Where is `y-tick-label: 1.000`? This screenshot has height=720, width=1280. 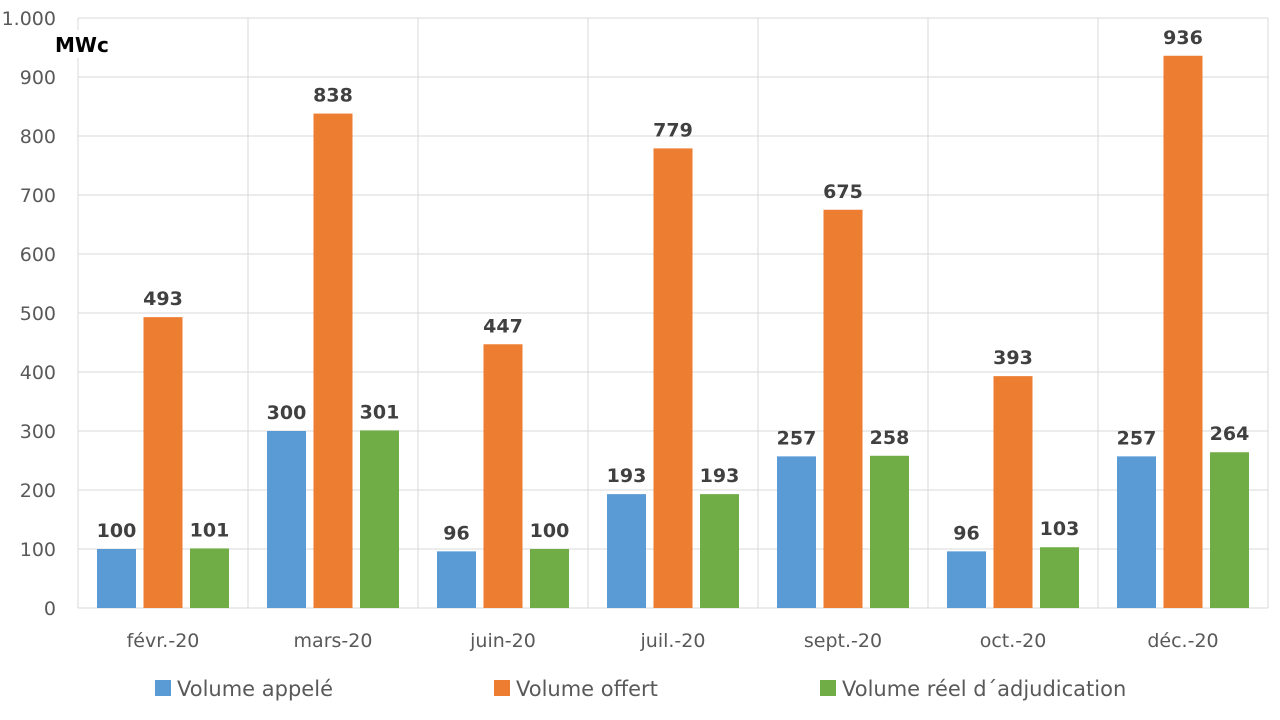 y-tick-label: 1.000 is located at coordinates (29, 19).